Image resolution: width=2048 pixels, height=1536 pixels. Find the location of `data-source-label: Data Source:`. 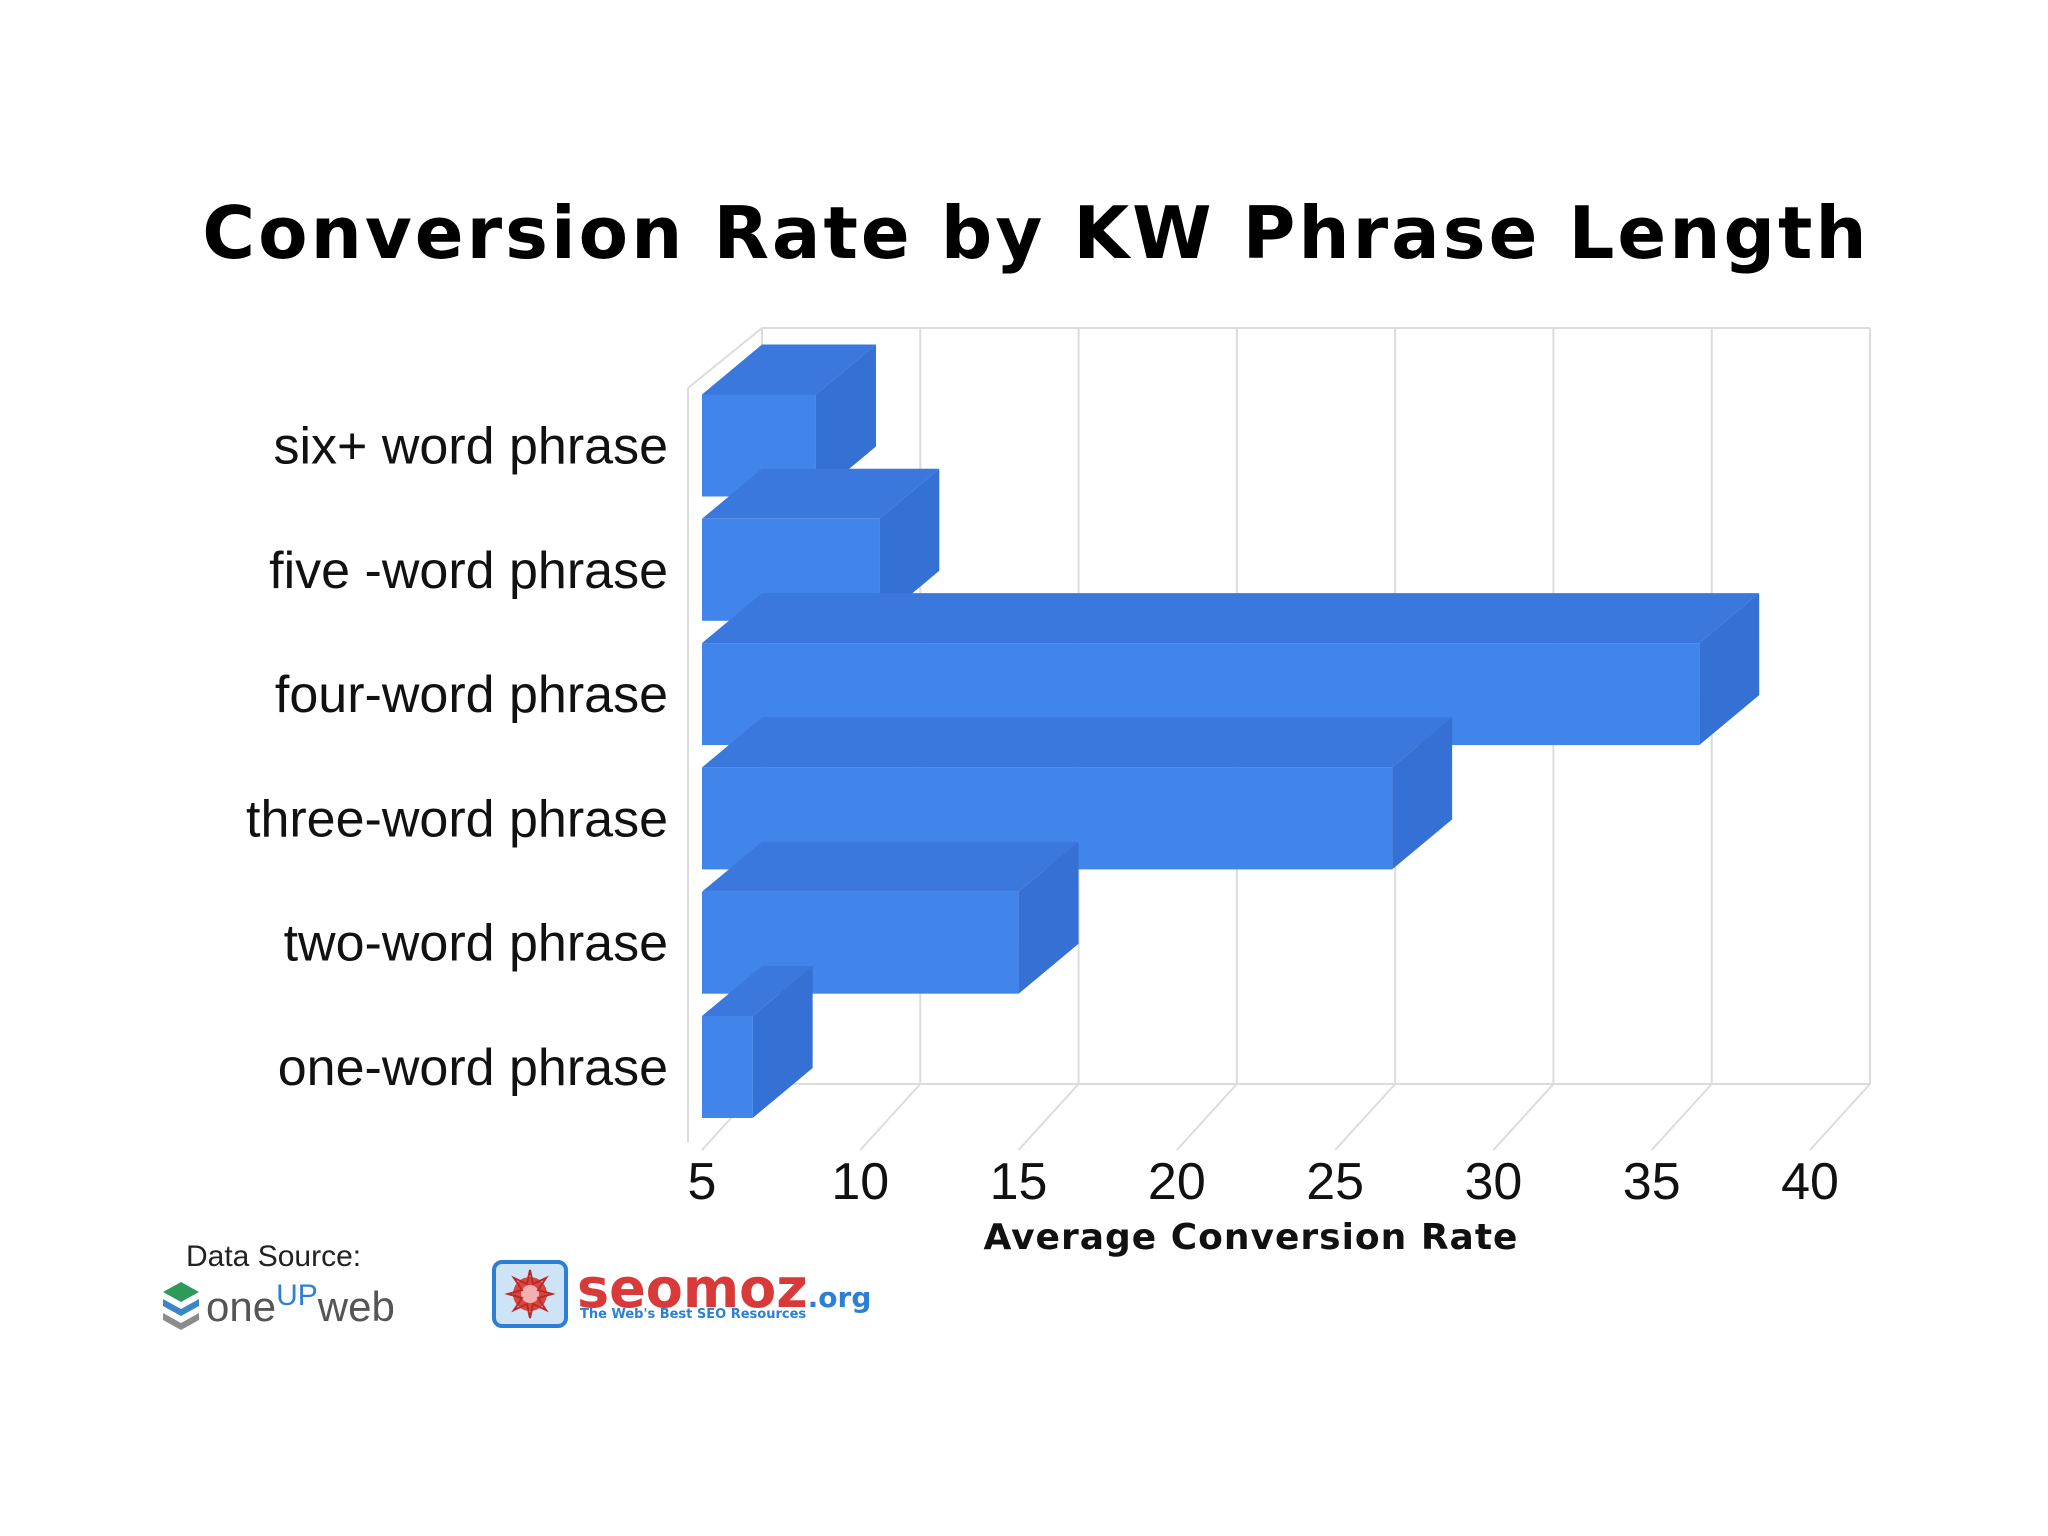

data-source-label: Data Source: is located at coordinates (273, 1256).